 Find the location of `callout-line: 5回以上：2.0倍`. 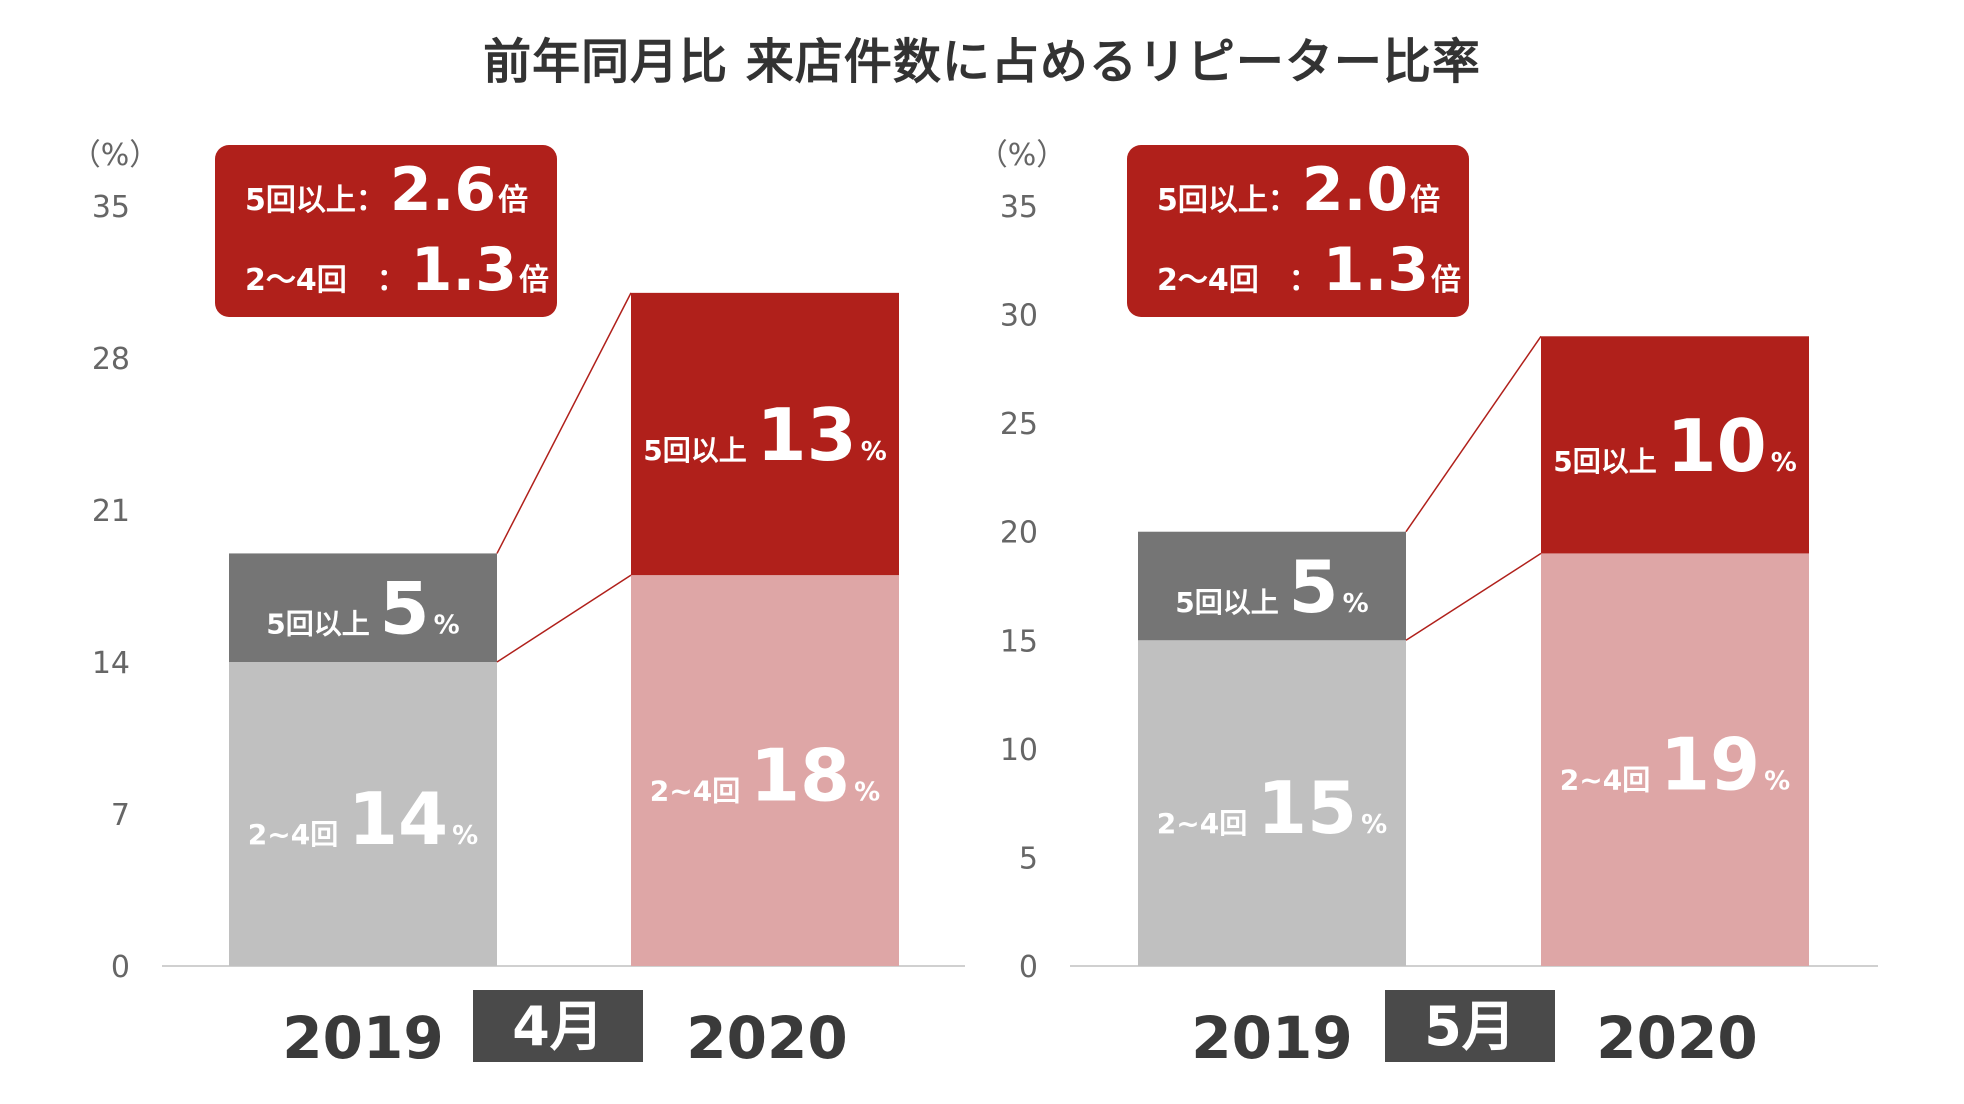

callout-line: 5回以上：2.0倍 is located at coordinates (1298, 190).